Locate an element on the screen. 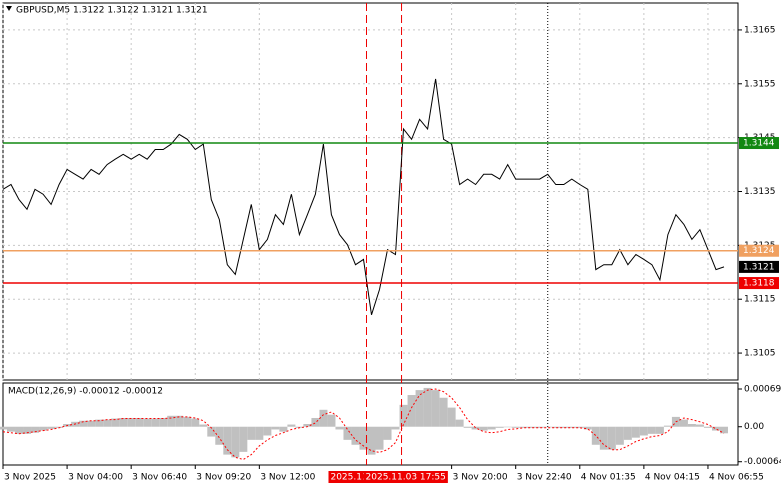 This screenshot has height=489, width=781. y-tick-label: 1.3115 is located at coordinates (760, 300).